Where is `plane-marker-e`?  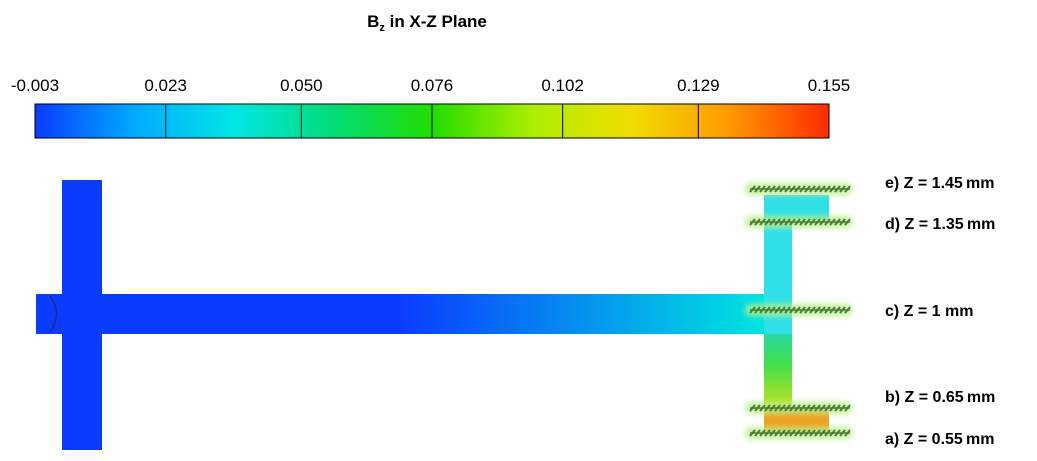 plane-marker-e is located at coordinates (798, 189).